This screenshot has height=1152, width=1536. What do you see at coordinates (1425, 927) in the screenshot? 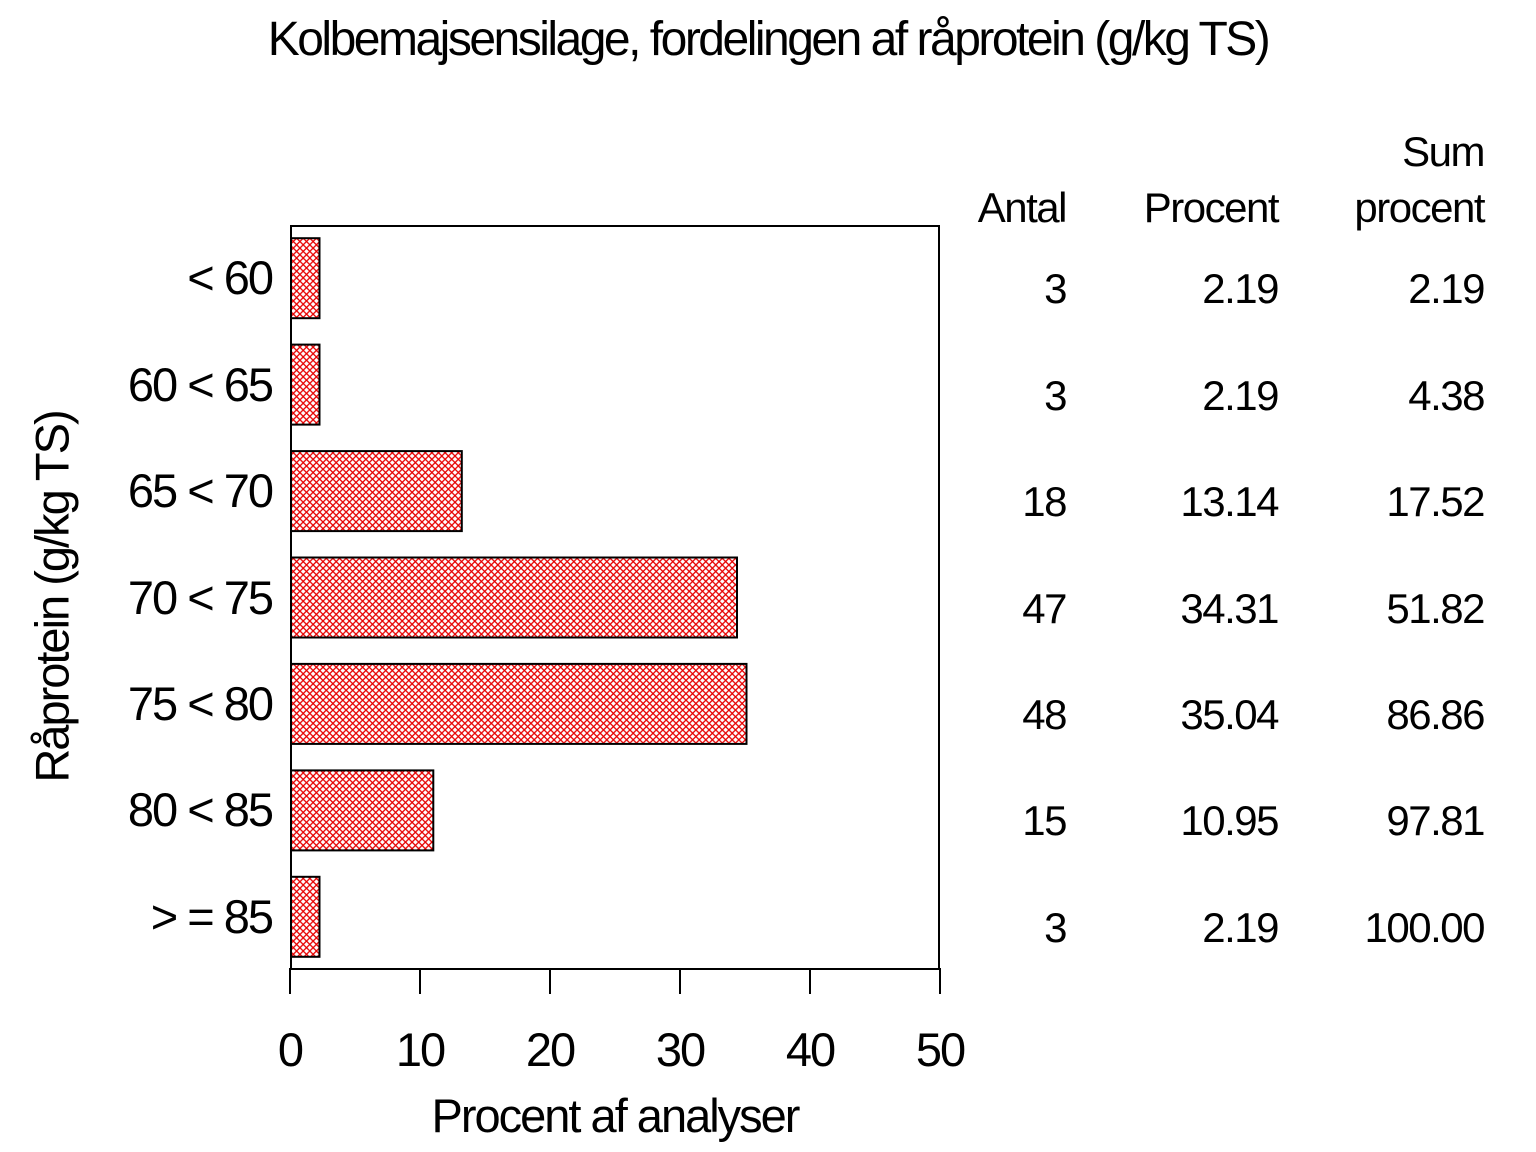
I see `table-cell-sum-row-6: 100.00` at bounding box center [1425, 927].